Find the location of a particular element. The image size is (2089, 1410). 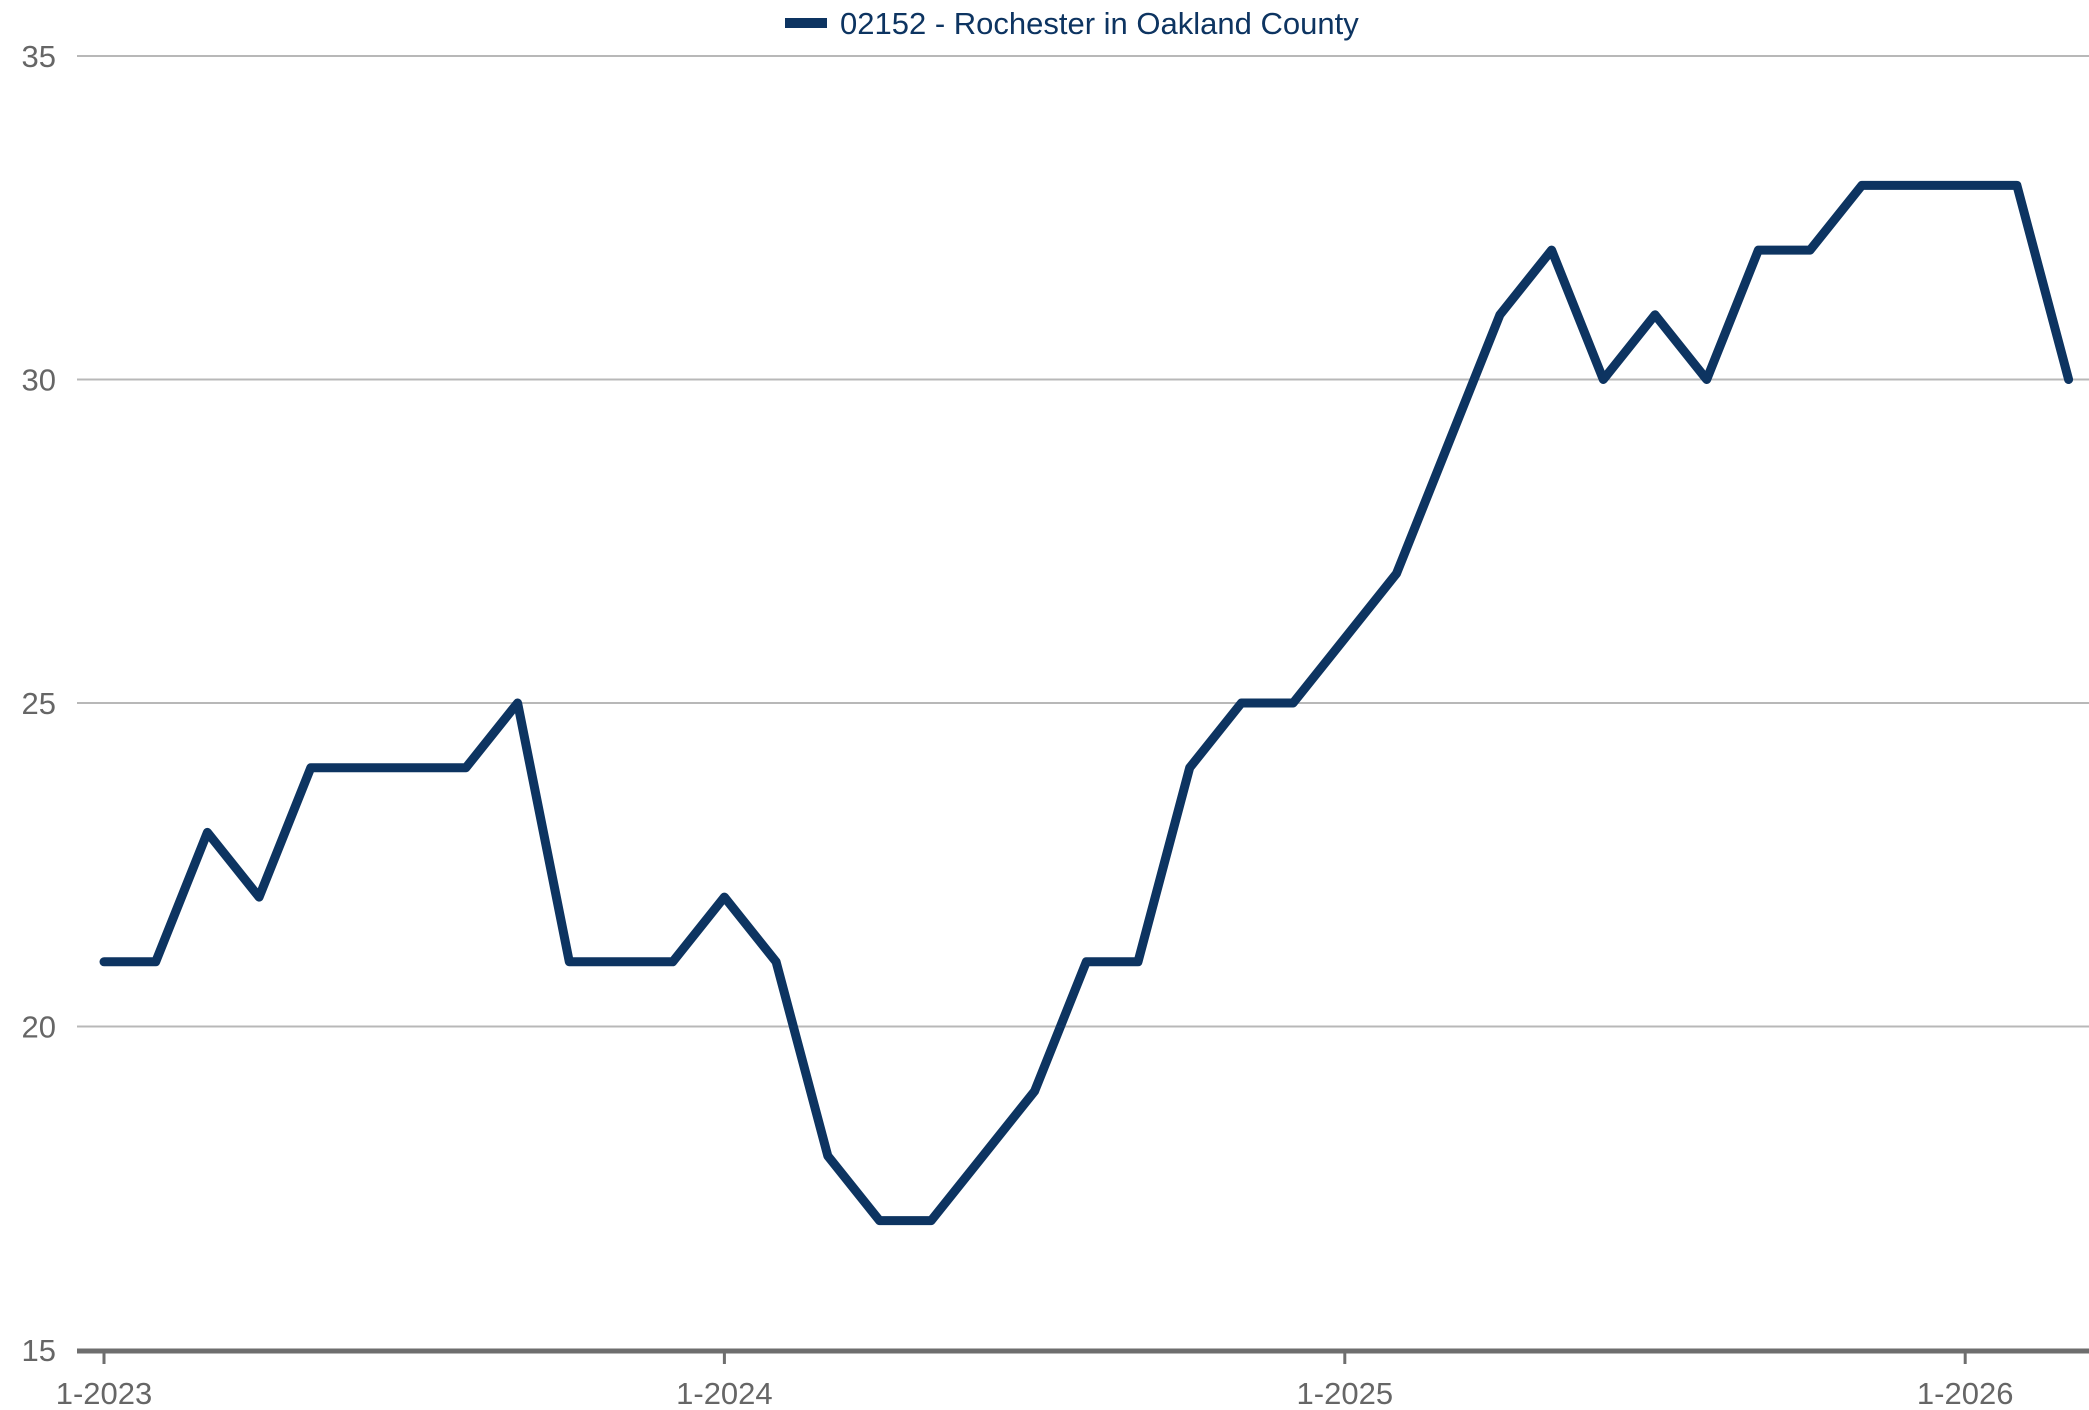

y-tick-label: 30 is located at coordinates (39, 380).